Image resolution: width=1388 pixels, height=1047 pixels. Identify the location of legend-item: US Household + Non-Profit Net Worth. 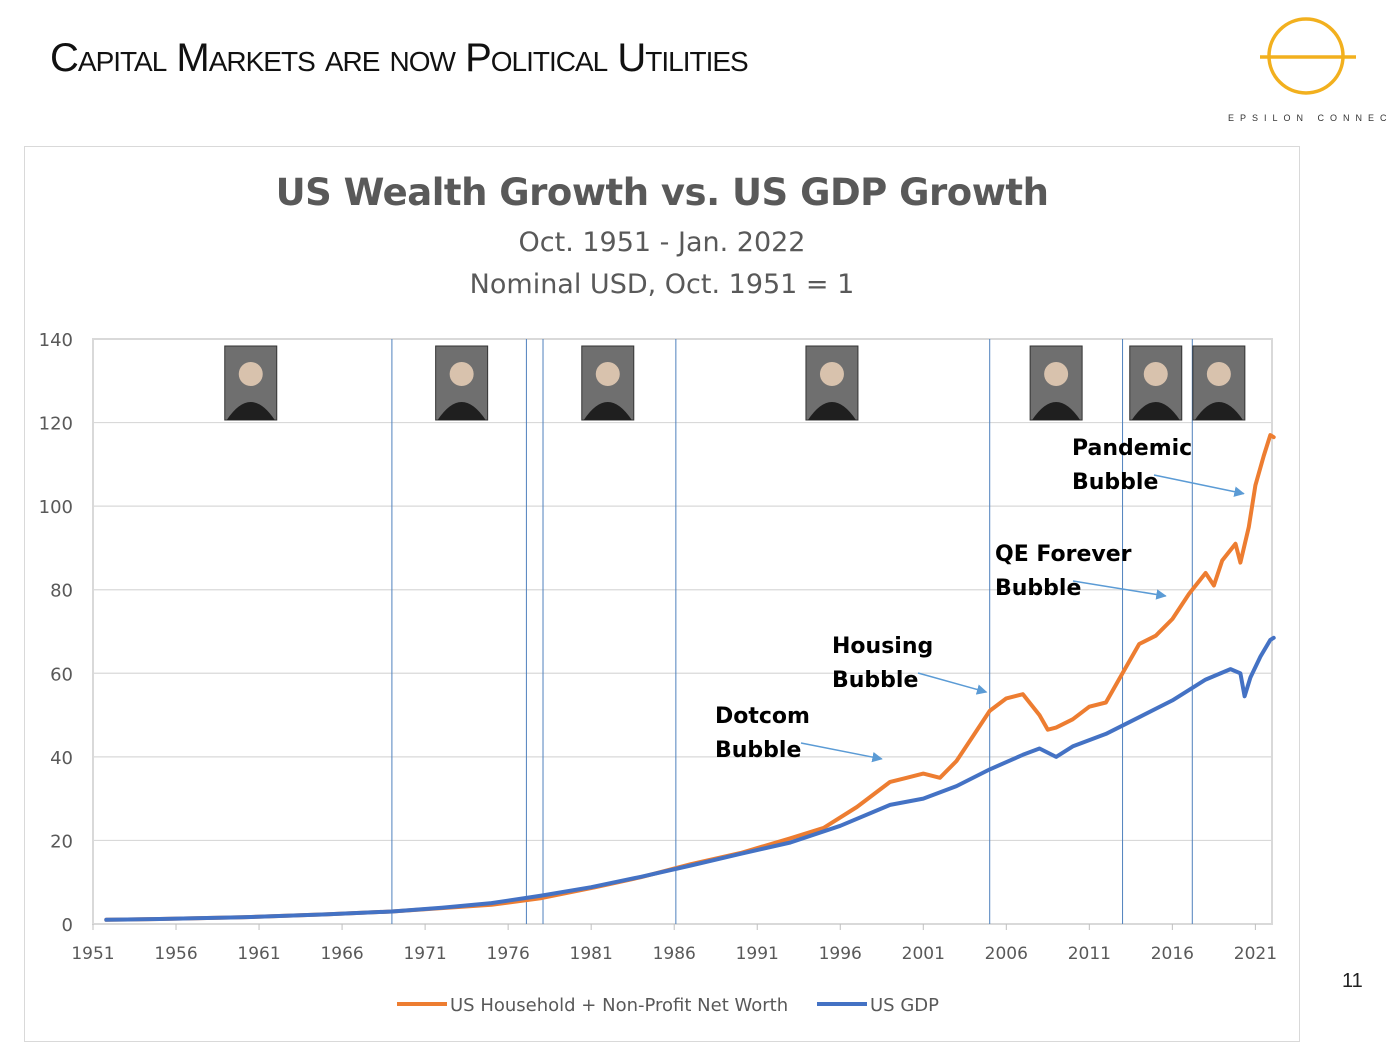
(592, 1005).